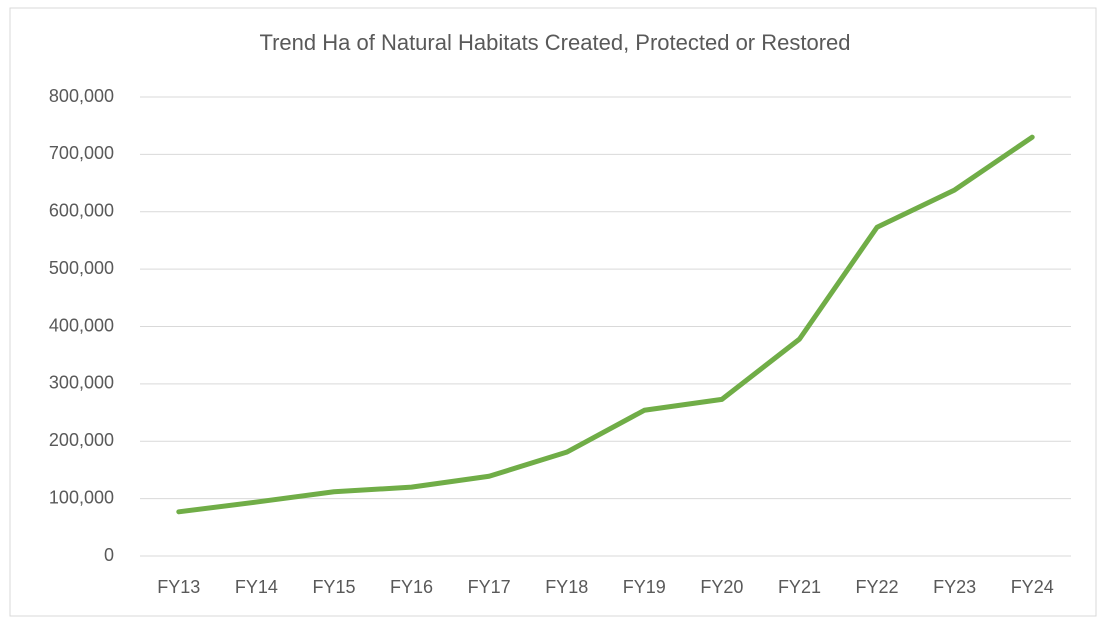 The width and height of the screenshot is (1099, 620). I want to click on y-tick-label: 800,000, so click(81, 96).